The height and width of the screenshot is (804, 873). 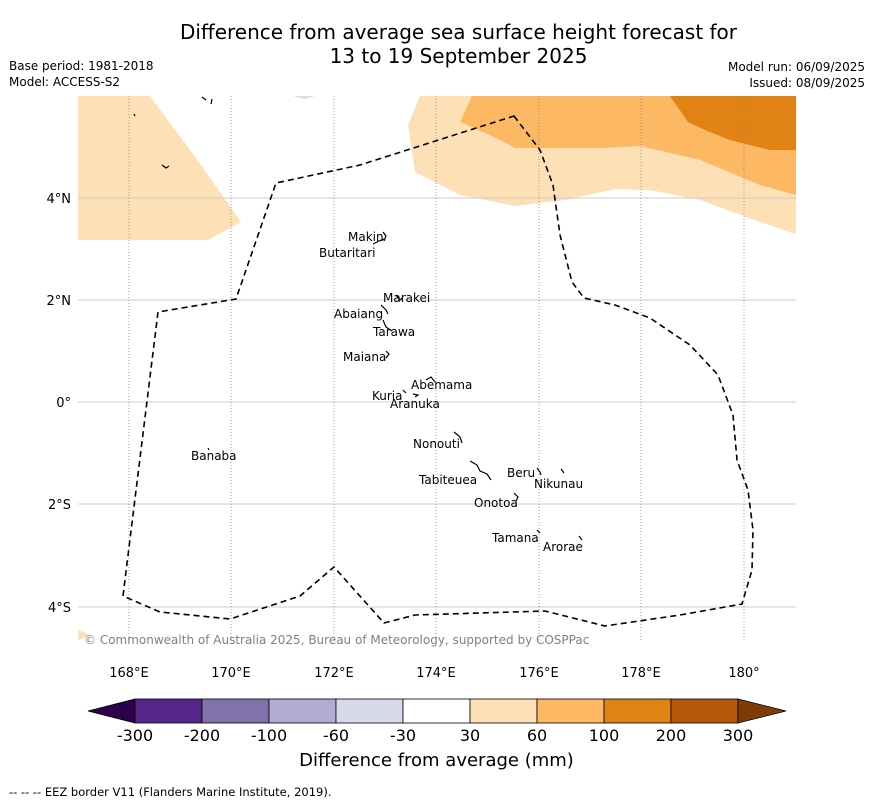 I want to click on label-arorae: Arorae, so click(x=563, y=547).